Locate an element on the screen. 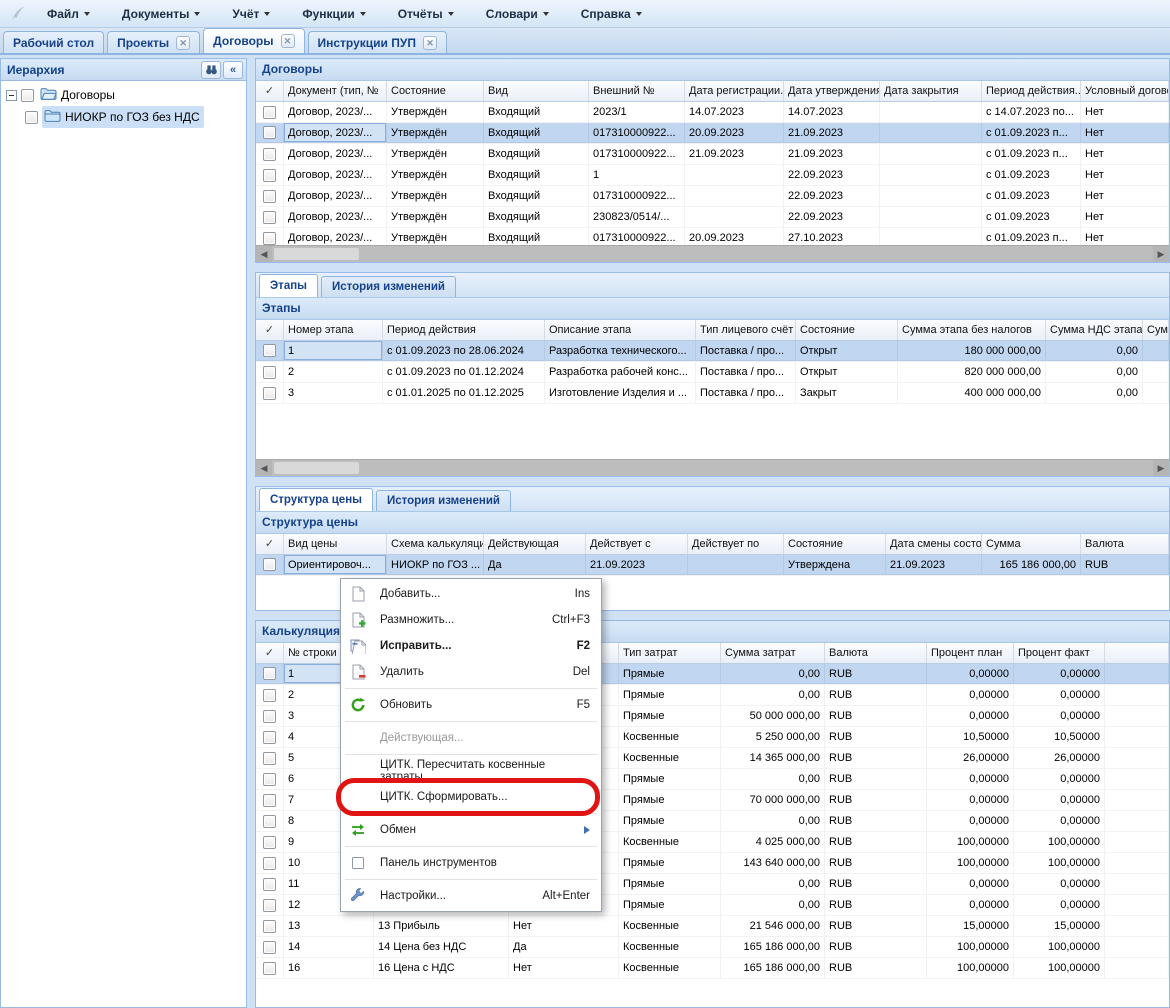 The width and height of the screenshot is (1170, 1008). workspace-tab: Инструкции ПУП ✕ is located at coordinates (377, 42).